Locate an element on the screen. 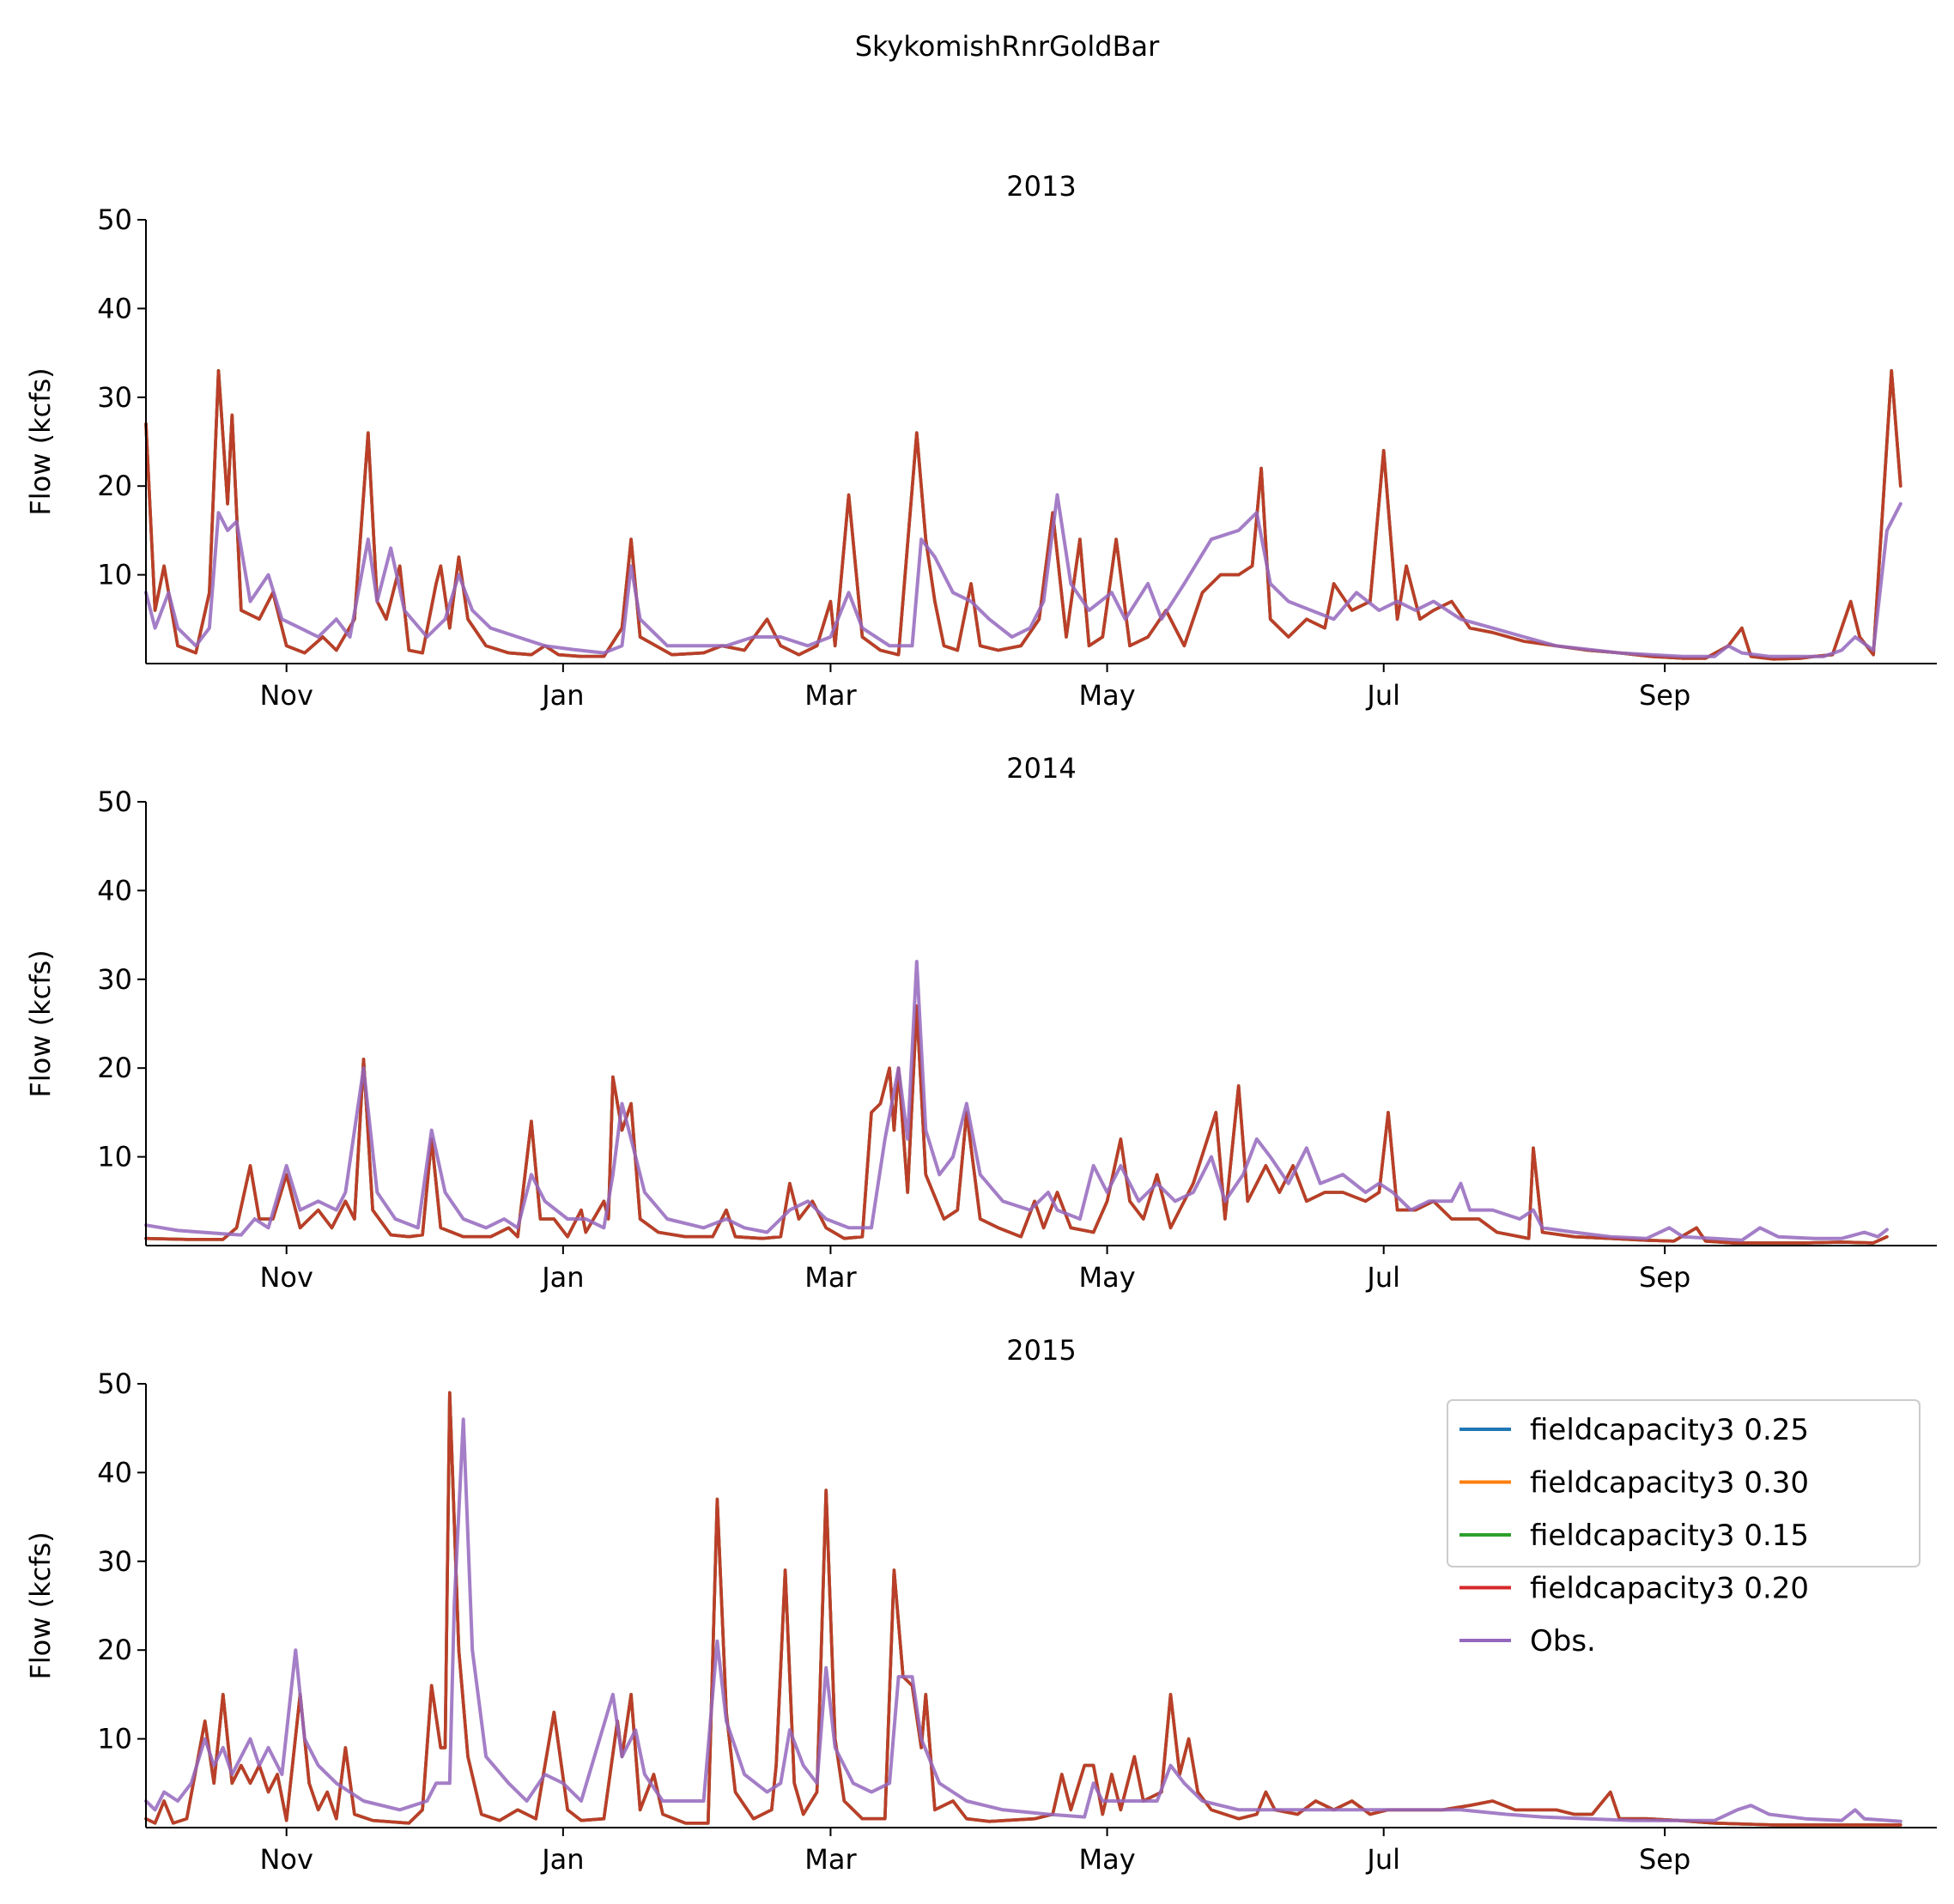 This screenshot has width=1954, height=1904. legend-label: fieldcapacity3 0.25 is located at coordinates (1669, 1430).